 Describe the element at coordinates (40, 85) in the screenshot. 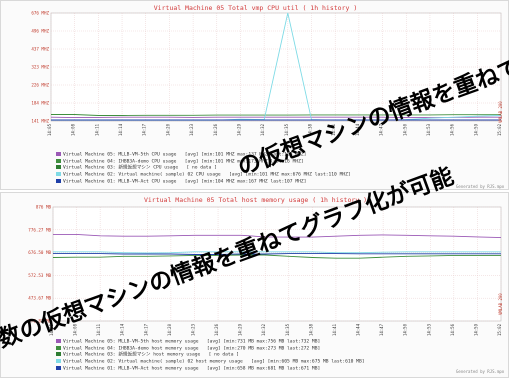

I see `y-tick-label: 226 MHZ` at that location.